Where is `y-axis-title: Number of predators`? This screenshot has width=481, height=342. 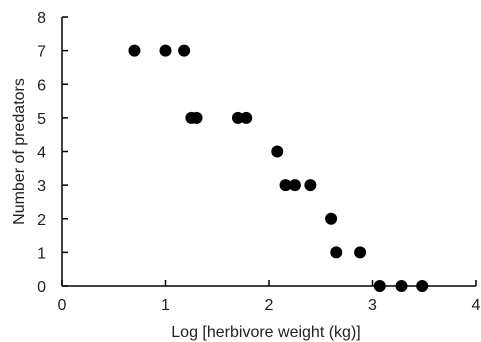
y-axis-title: Number of predators is located at coordinates (19, 151).